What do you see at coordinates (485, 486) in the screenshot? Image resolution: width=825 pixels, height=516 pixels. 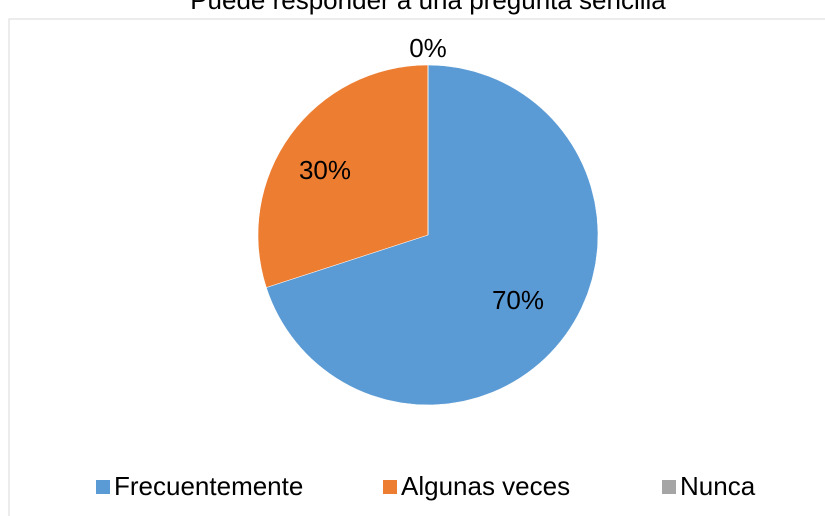 I see `legend-label: Algunas veces` at bounding box center [485, 486].